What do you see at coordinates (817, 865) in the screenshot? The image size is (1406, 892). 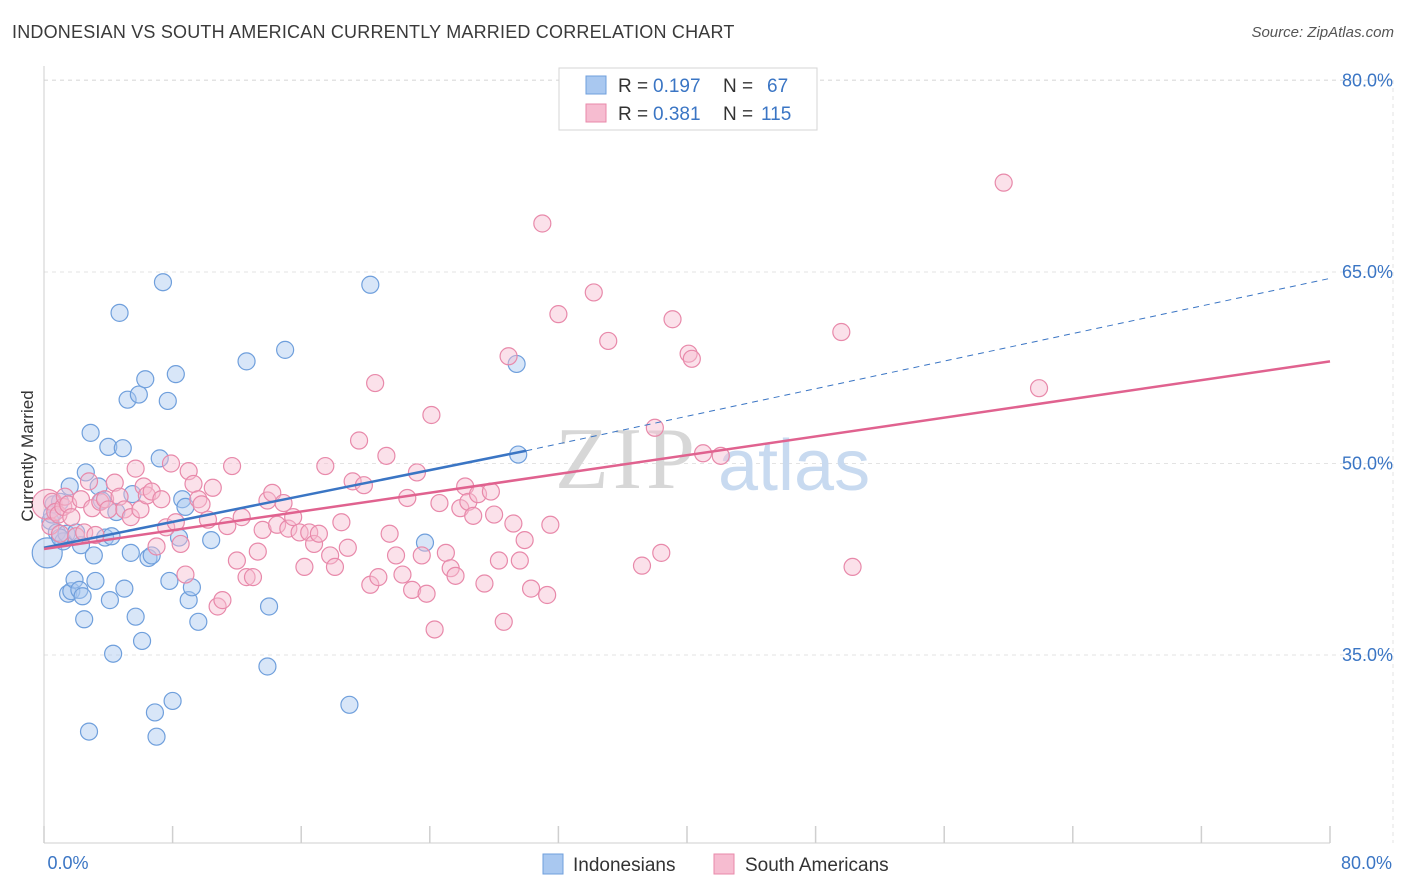 I see `bottom-legend-south-americans: South Americans` at bounding box center [817, 865].